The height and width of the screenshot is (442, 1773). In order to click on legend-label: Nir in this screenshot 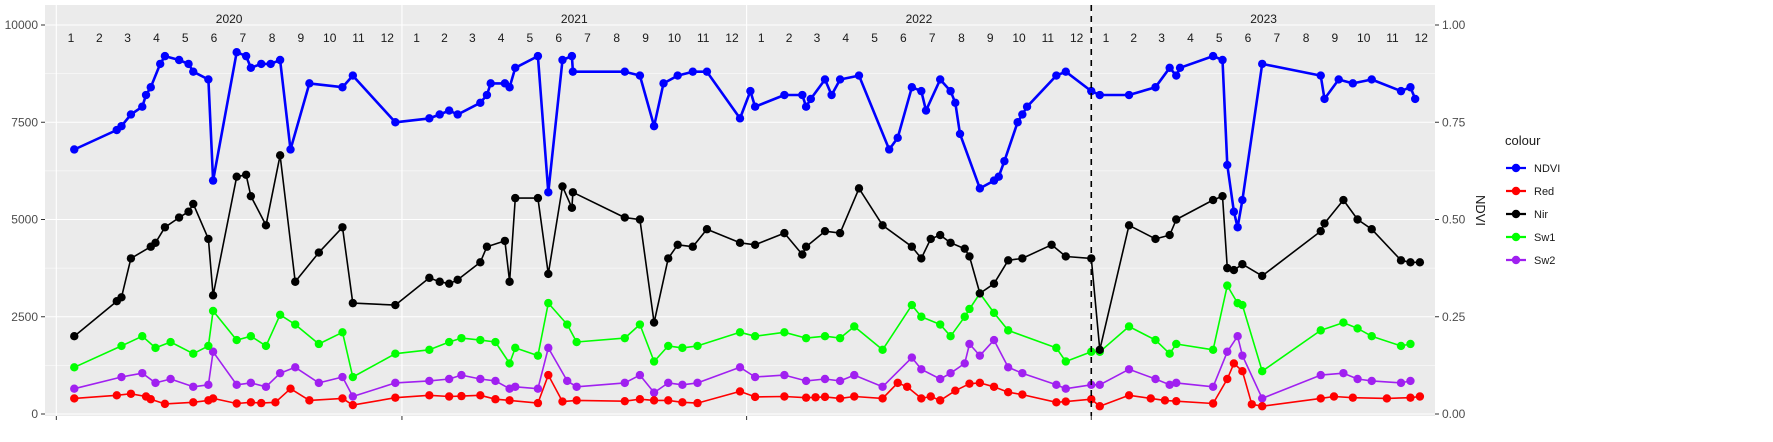, I will do `click(1541, 215)`.